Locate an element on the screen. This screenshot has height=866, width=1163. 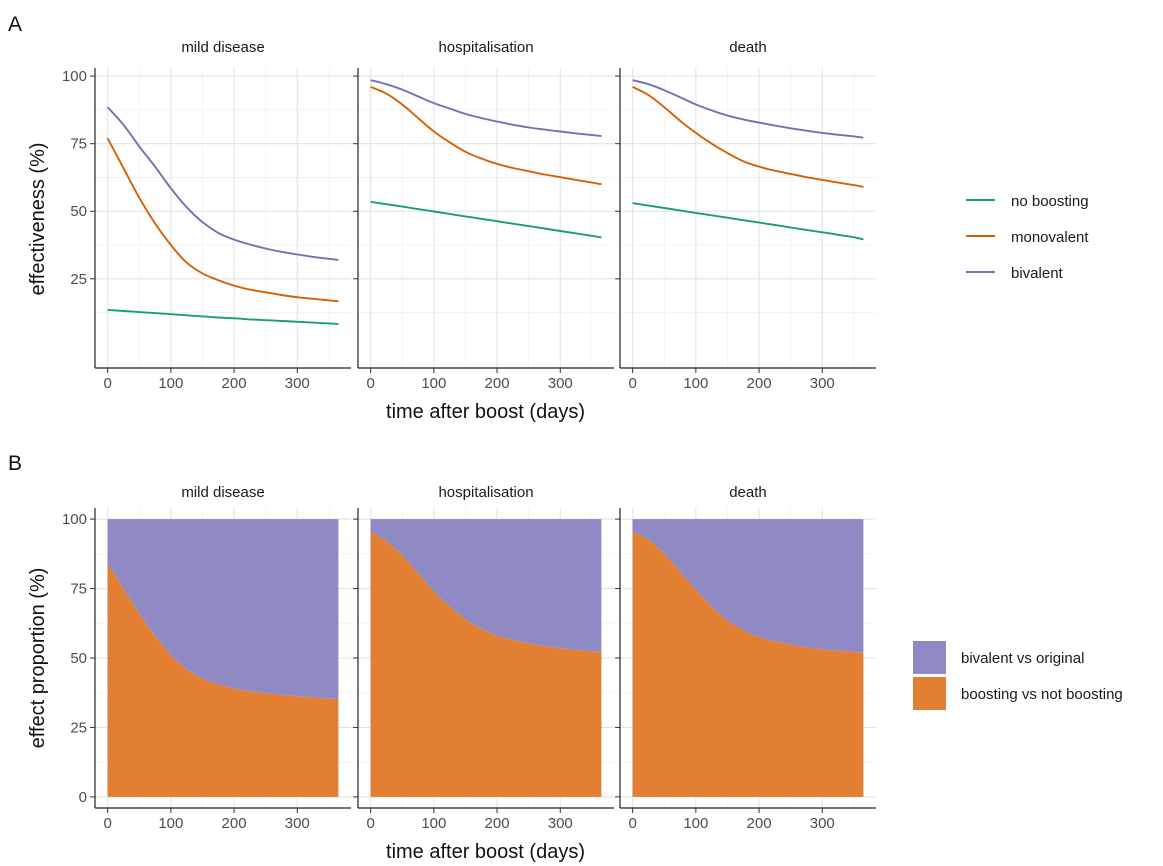
legend-label: boosting vs not boosting is located at coordinates (1042, 694).